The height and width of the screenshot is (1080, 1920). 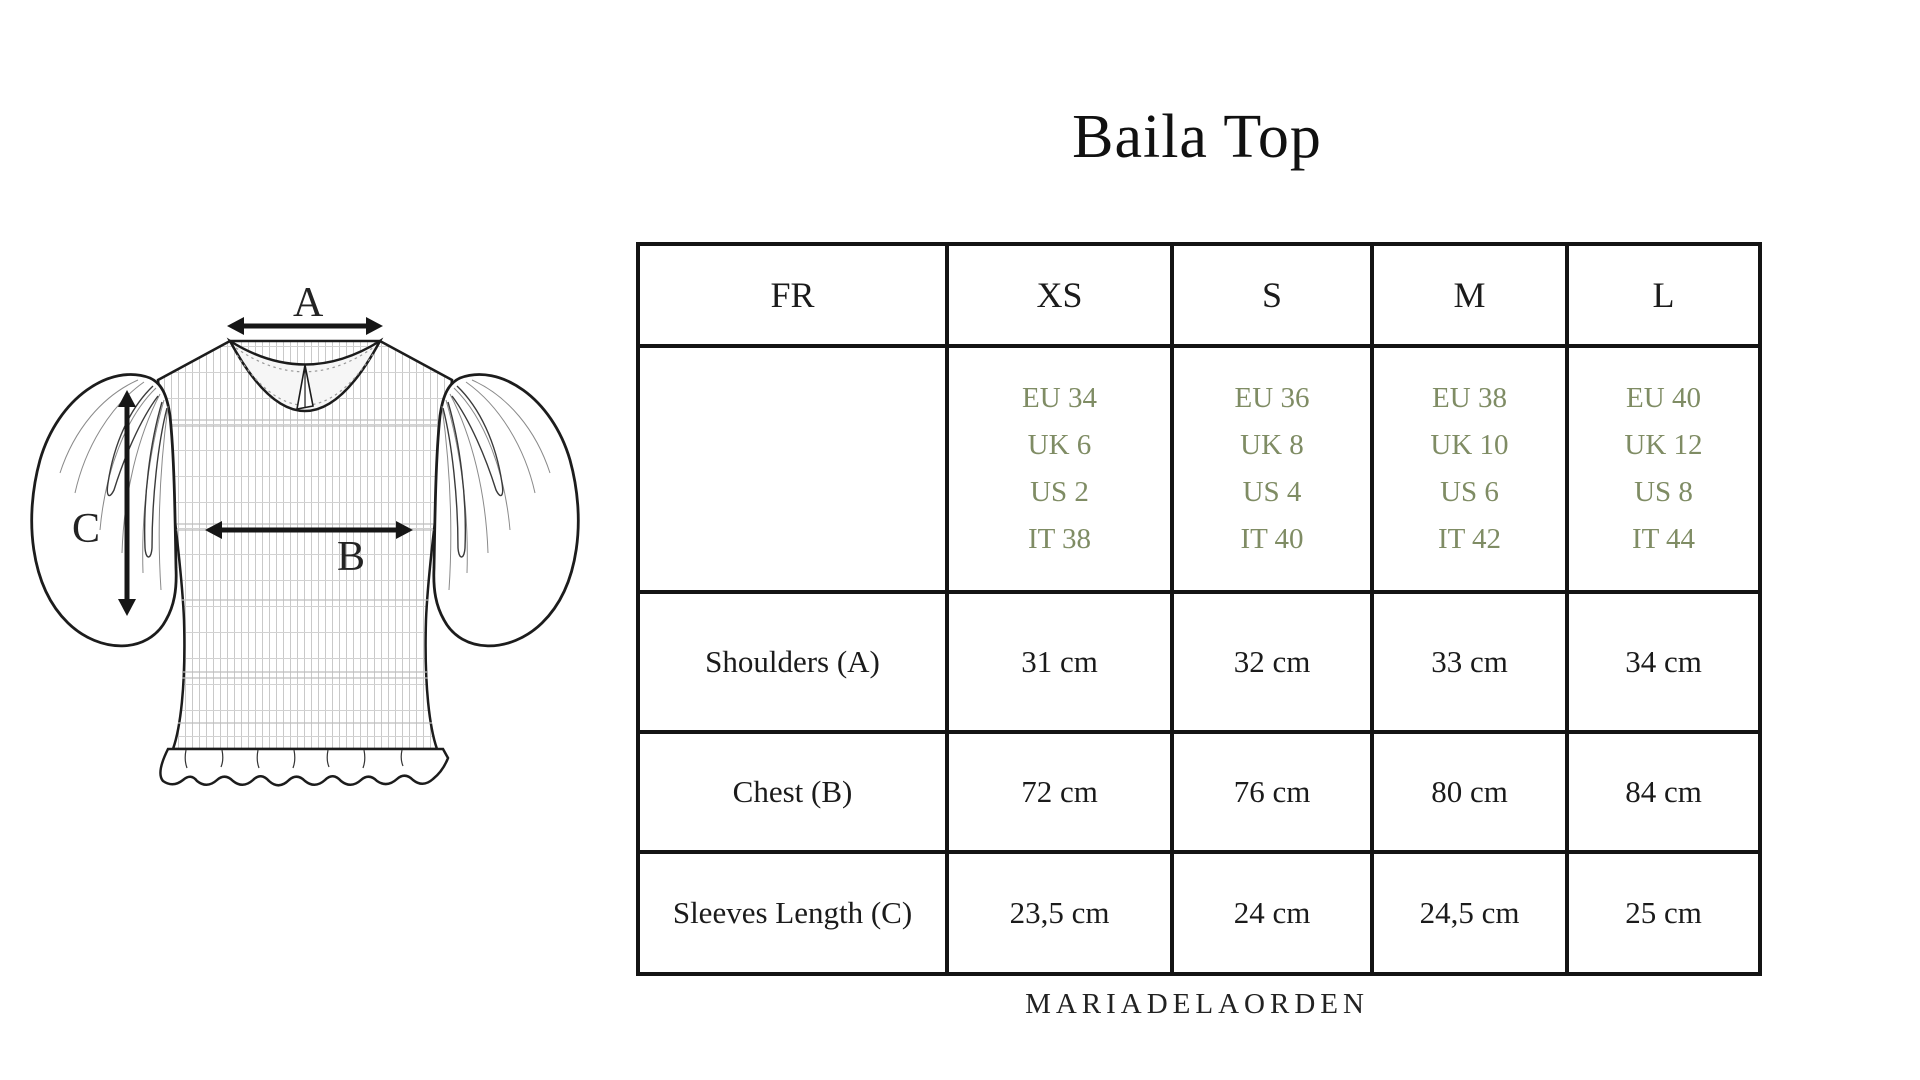 I want to click on header-s: S, so click(x=1272, y=295).